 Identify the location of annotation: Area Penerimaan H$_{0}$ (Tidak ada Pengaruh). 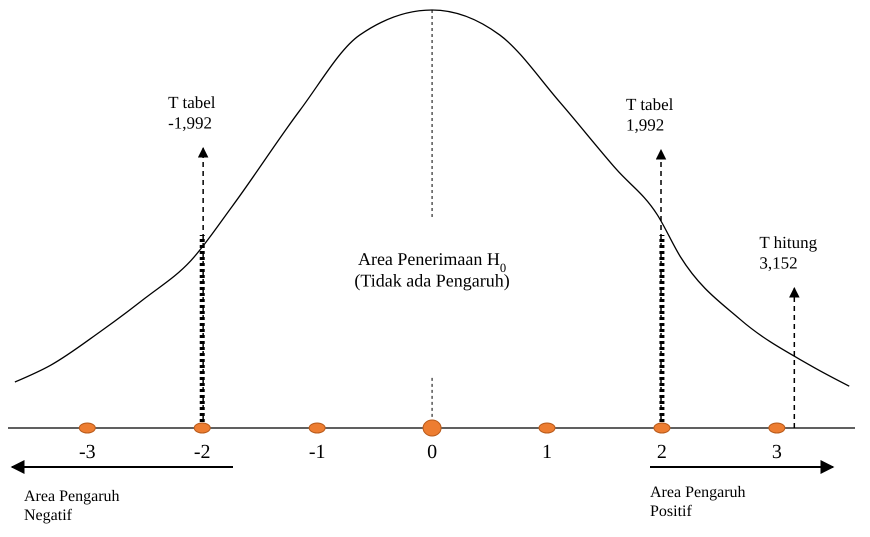
(432, 269).